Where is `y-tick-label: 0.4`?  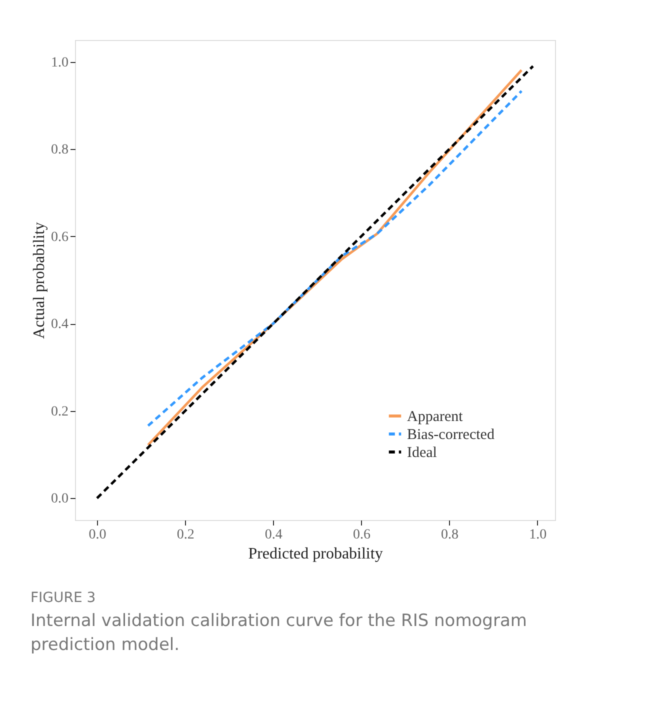 y-tick-label: 0.4 is located at coordinates (59, 324).